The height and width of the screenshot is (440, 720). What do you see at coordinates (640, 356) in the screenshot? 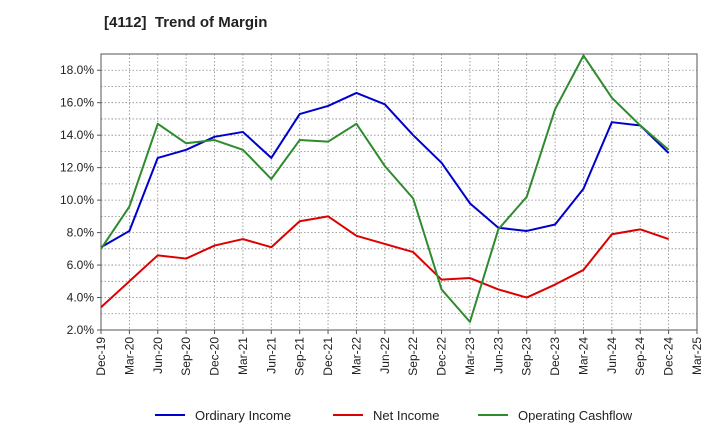
I see `x-tick-label: Sep-24` at bounding box center [640, 356].